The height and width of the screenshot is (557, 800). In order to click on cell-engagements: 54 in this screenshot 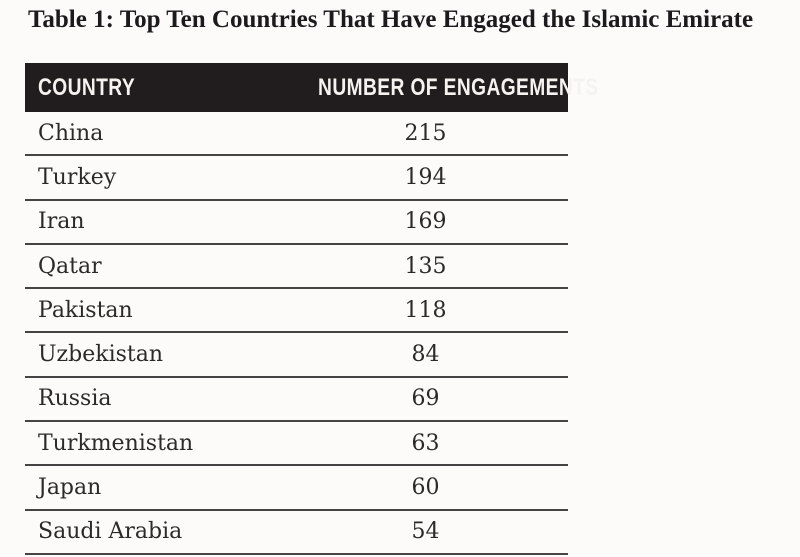, I will do `click(425, 532)`.